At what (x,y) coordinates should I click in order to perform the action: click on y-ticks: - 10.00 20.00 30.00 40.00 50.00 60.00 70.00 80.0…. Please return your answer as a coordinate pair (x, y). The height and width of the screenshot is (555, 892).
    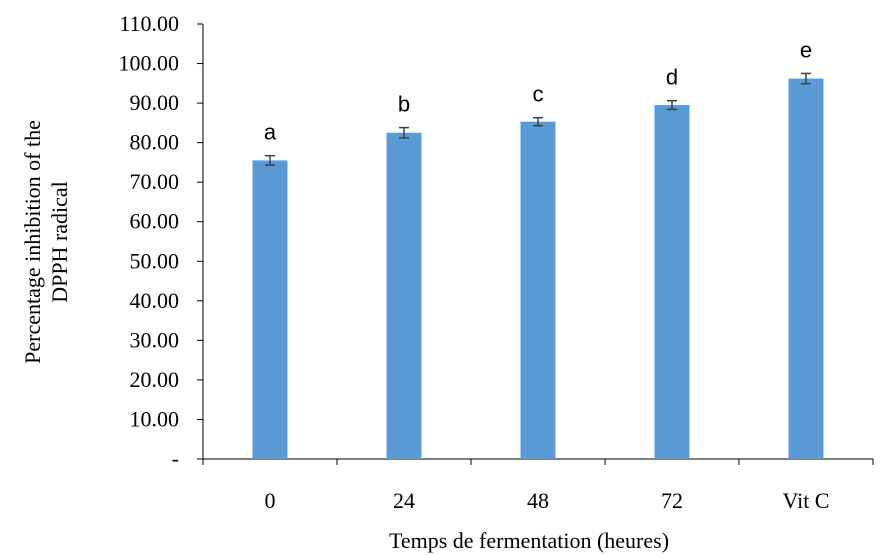
    Looking at the image, I should click on (161, 241).